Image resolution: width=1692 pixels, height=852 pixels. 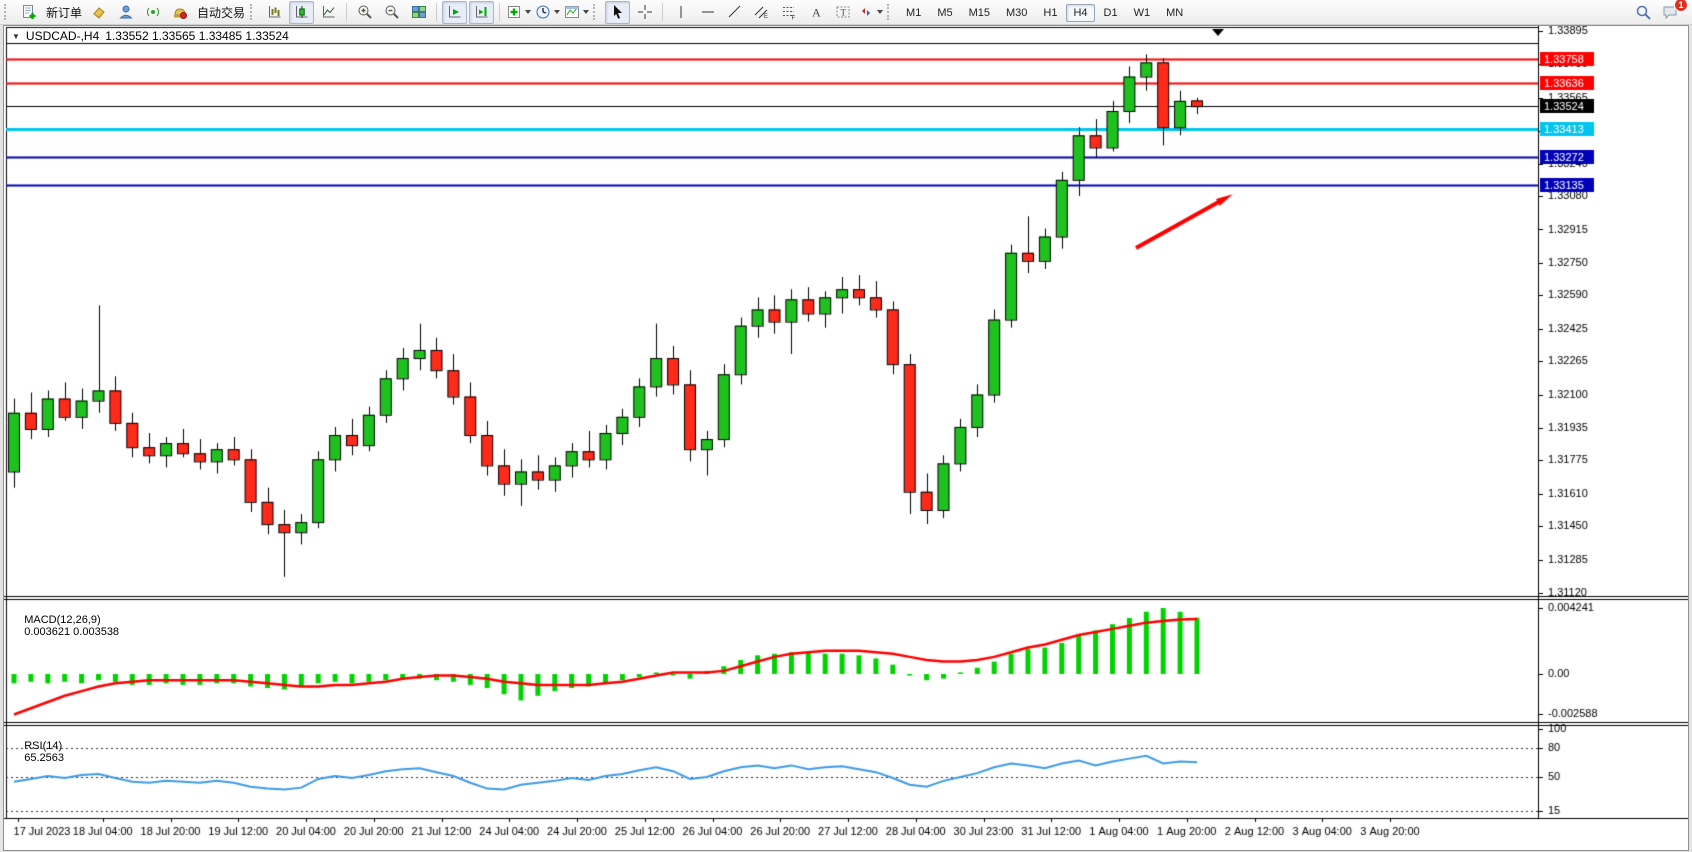 I want to click on timeframe-H4: H4, so click(x=1080, y=13).